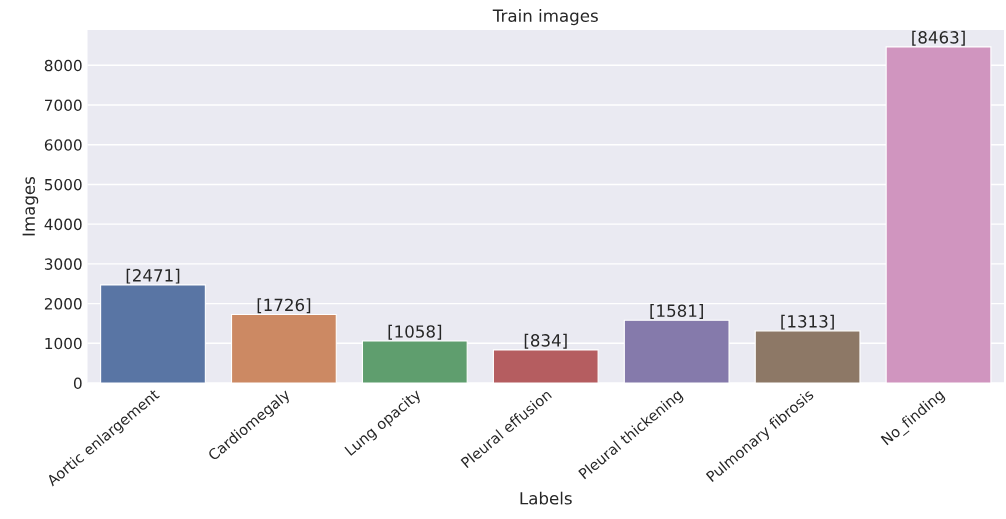 The width and height of the screenshot is (1006, 519). What do you see at coordinates (415, 332) in the screenshot?
I see `data-label: [1058]` at bounding box center [415, 332].